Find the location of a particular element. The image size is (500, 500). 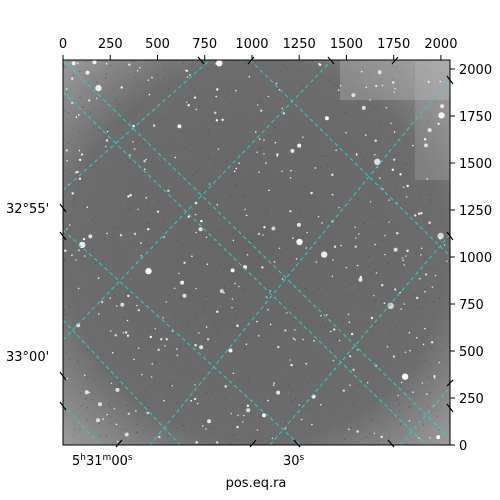

ra-label-1-h-unit: h is located at coordinates (83, 458).